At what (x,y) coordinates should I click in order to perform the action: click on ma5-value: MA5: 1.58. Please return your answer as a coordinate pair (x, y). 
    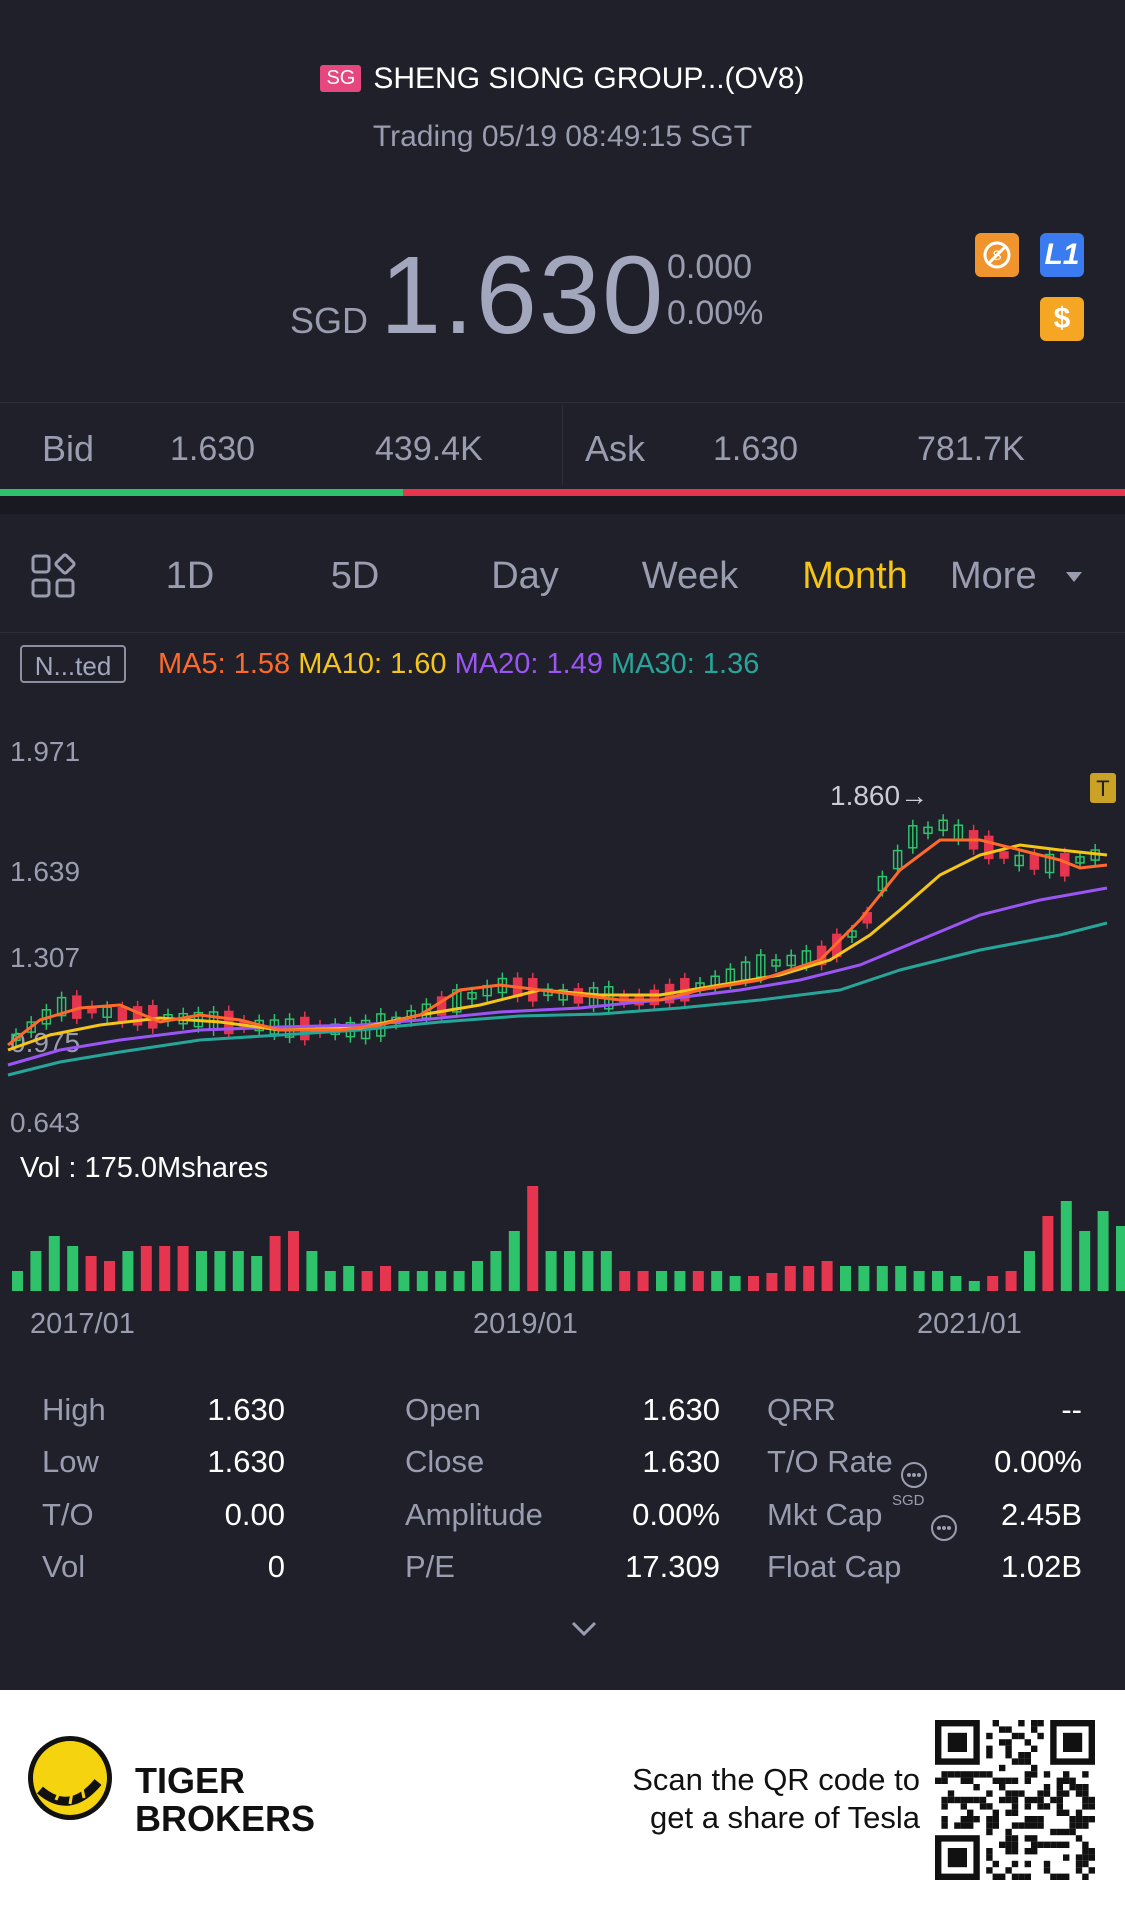
    Looking at the image, I should click on (224, 664).